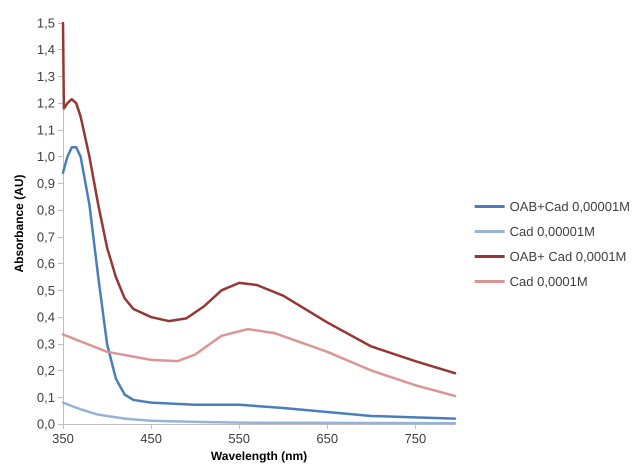 The image size is (643, 471). What do you see at coordinates (19, 223) in the screenshot?
I see `y-axis-title: Absorbance (AU)` at bounding box center [19, 223].